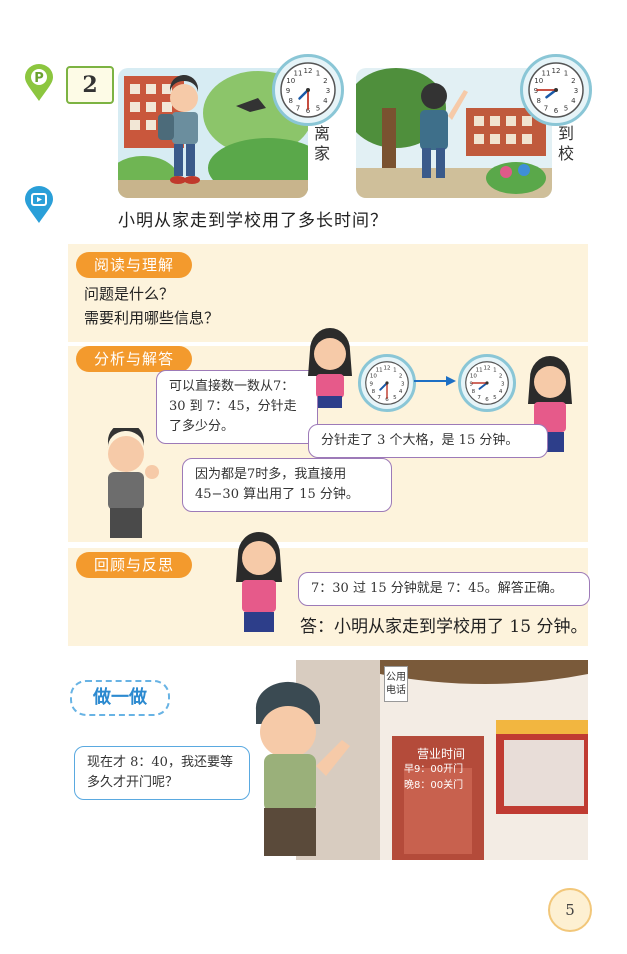 The height and width of the screenshot is (954, 627). I want to click on practice-pin-icon: P, so click(39, 82).